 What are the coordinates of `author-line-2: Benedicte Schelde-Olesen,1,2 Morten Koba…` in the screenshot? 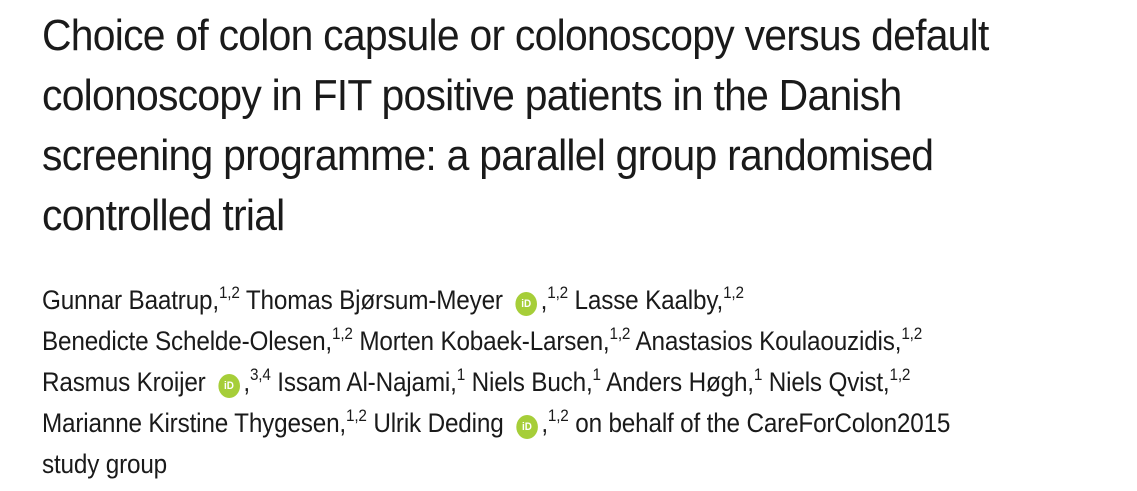 It's located at (532, 341).